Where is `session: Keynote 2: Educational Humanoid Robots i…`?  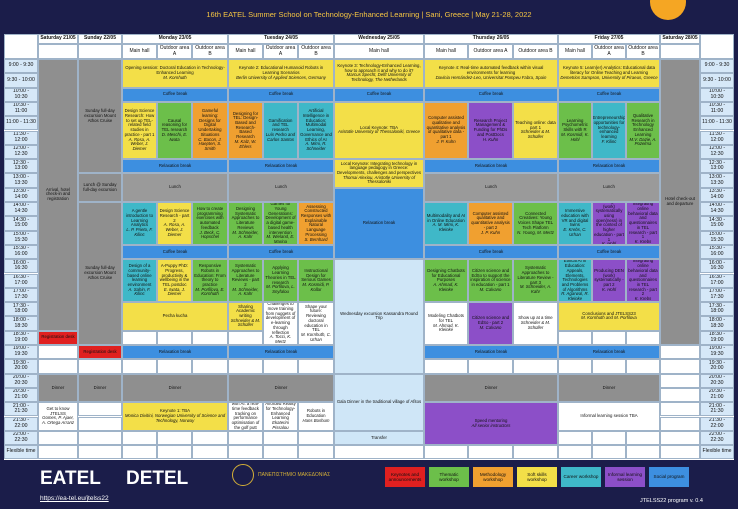 session: Keynote 2: Educational Humanoid Robots i… is located at coordinates (281, 73).